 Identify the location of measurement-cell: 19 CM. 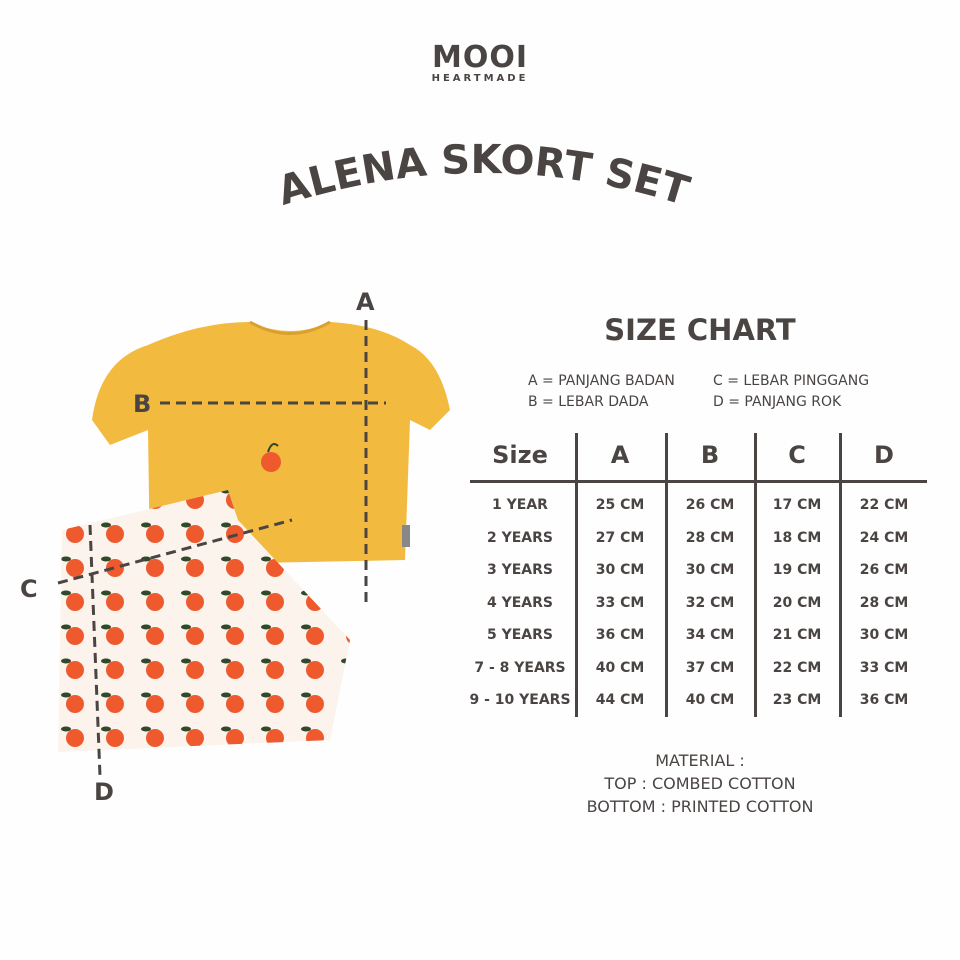
(797, 570).